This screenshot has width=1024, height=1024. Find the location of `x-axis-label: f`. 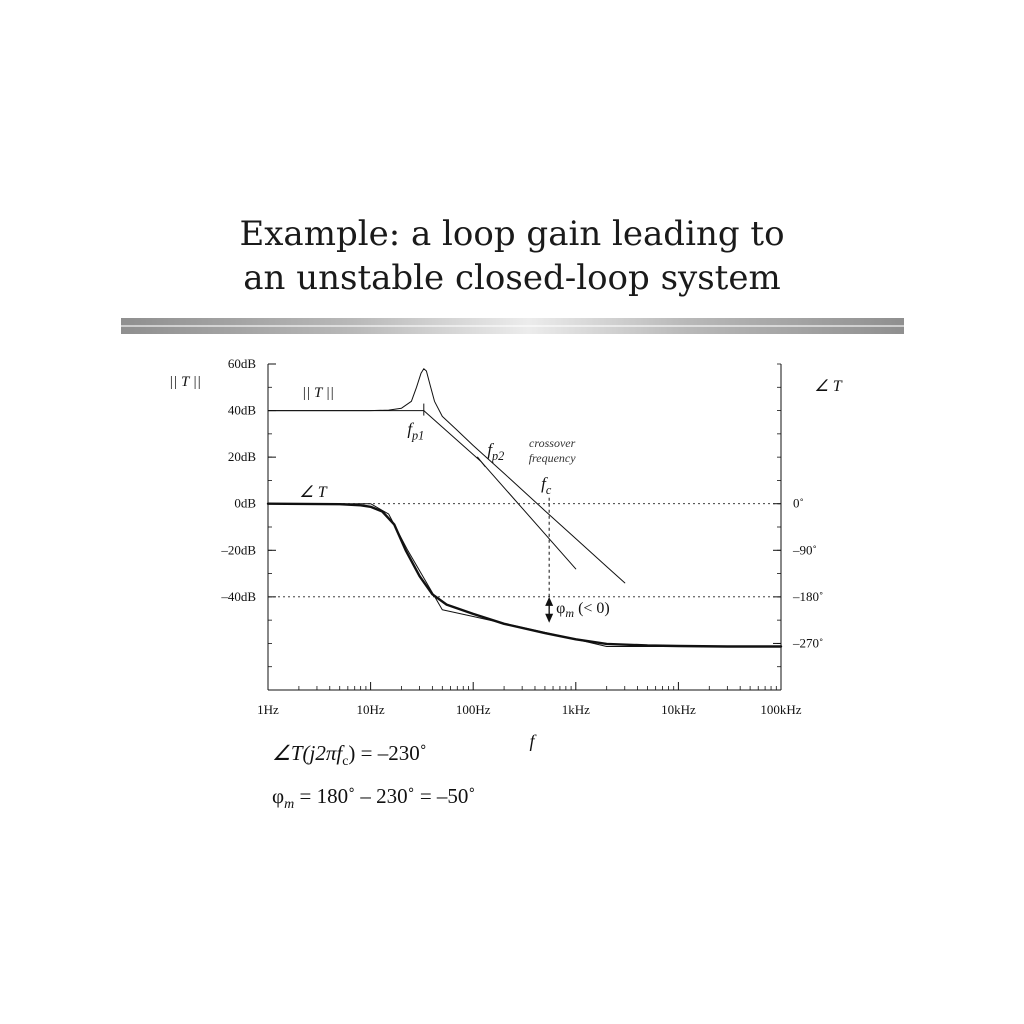

x-axis-label: f is located at coordinates (533, 741).